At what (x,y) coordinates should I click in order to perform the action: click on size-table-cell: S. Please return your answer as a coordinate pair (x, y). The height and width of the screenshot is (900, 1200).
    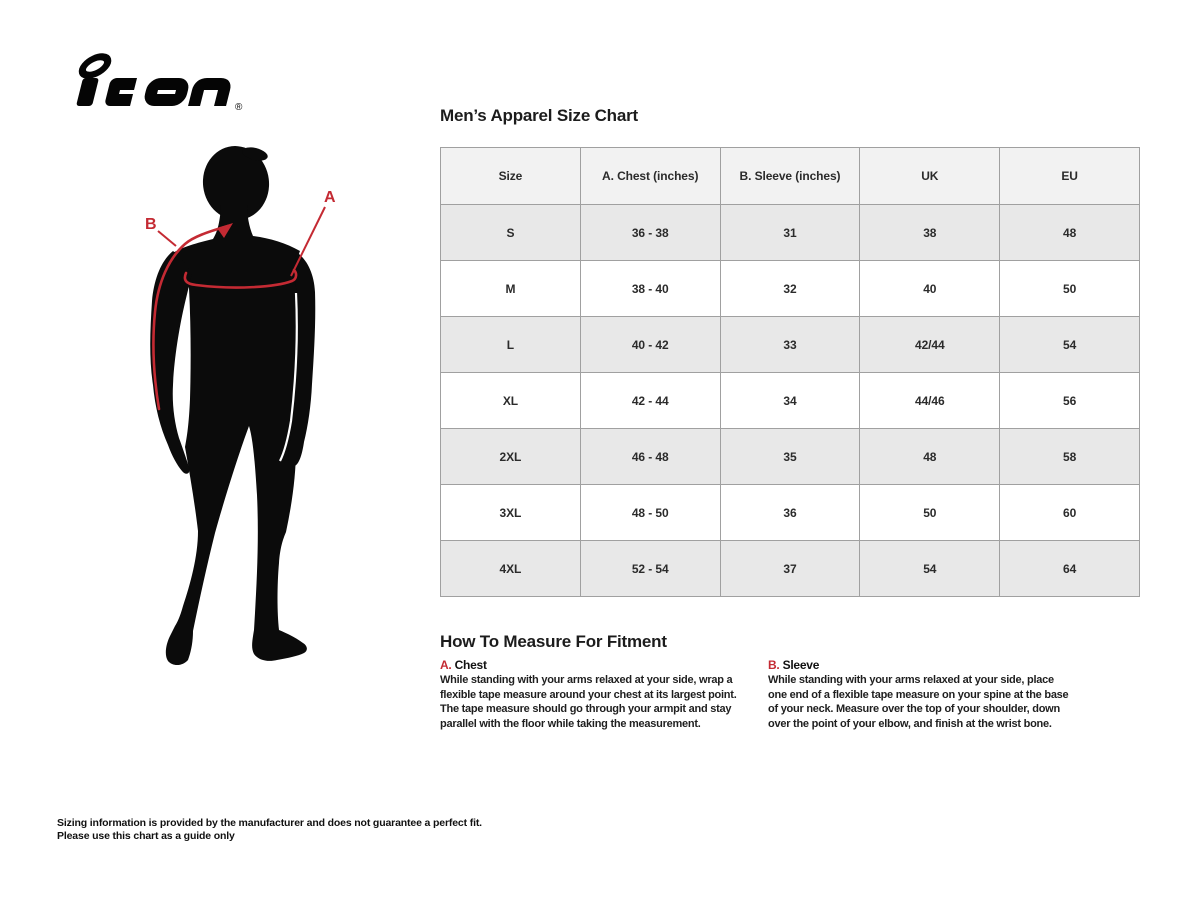
    Looking at the image, I should click on (510, 232).